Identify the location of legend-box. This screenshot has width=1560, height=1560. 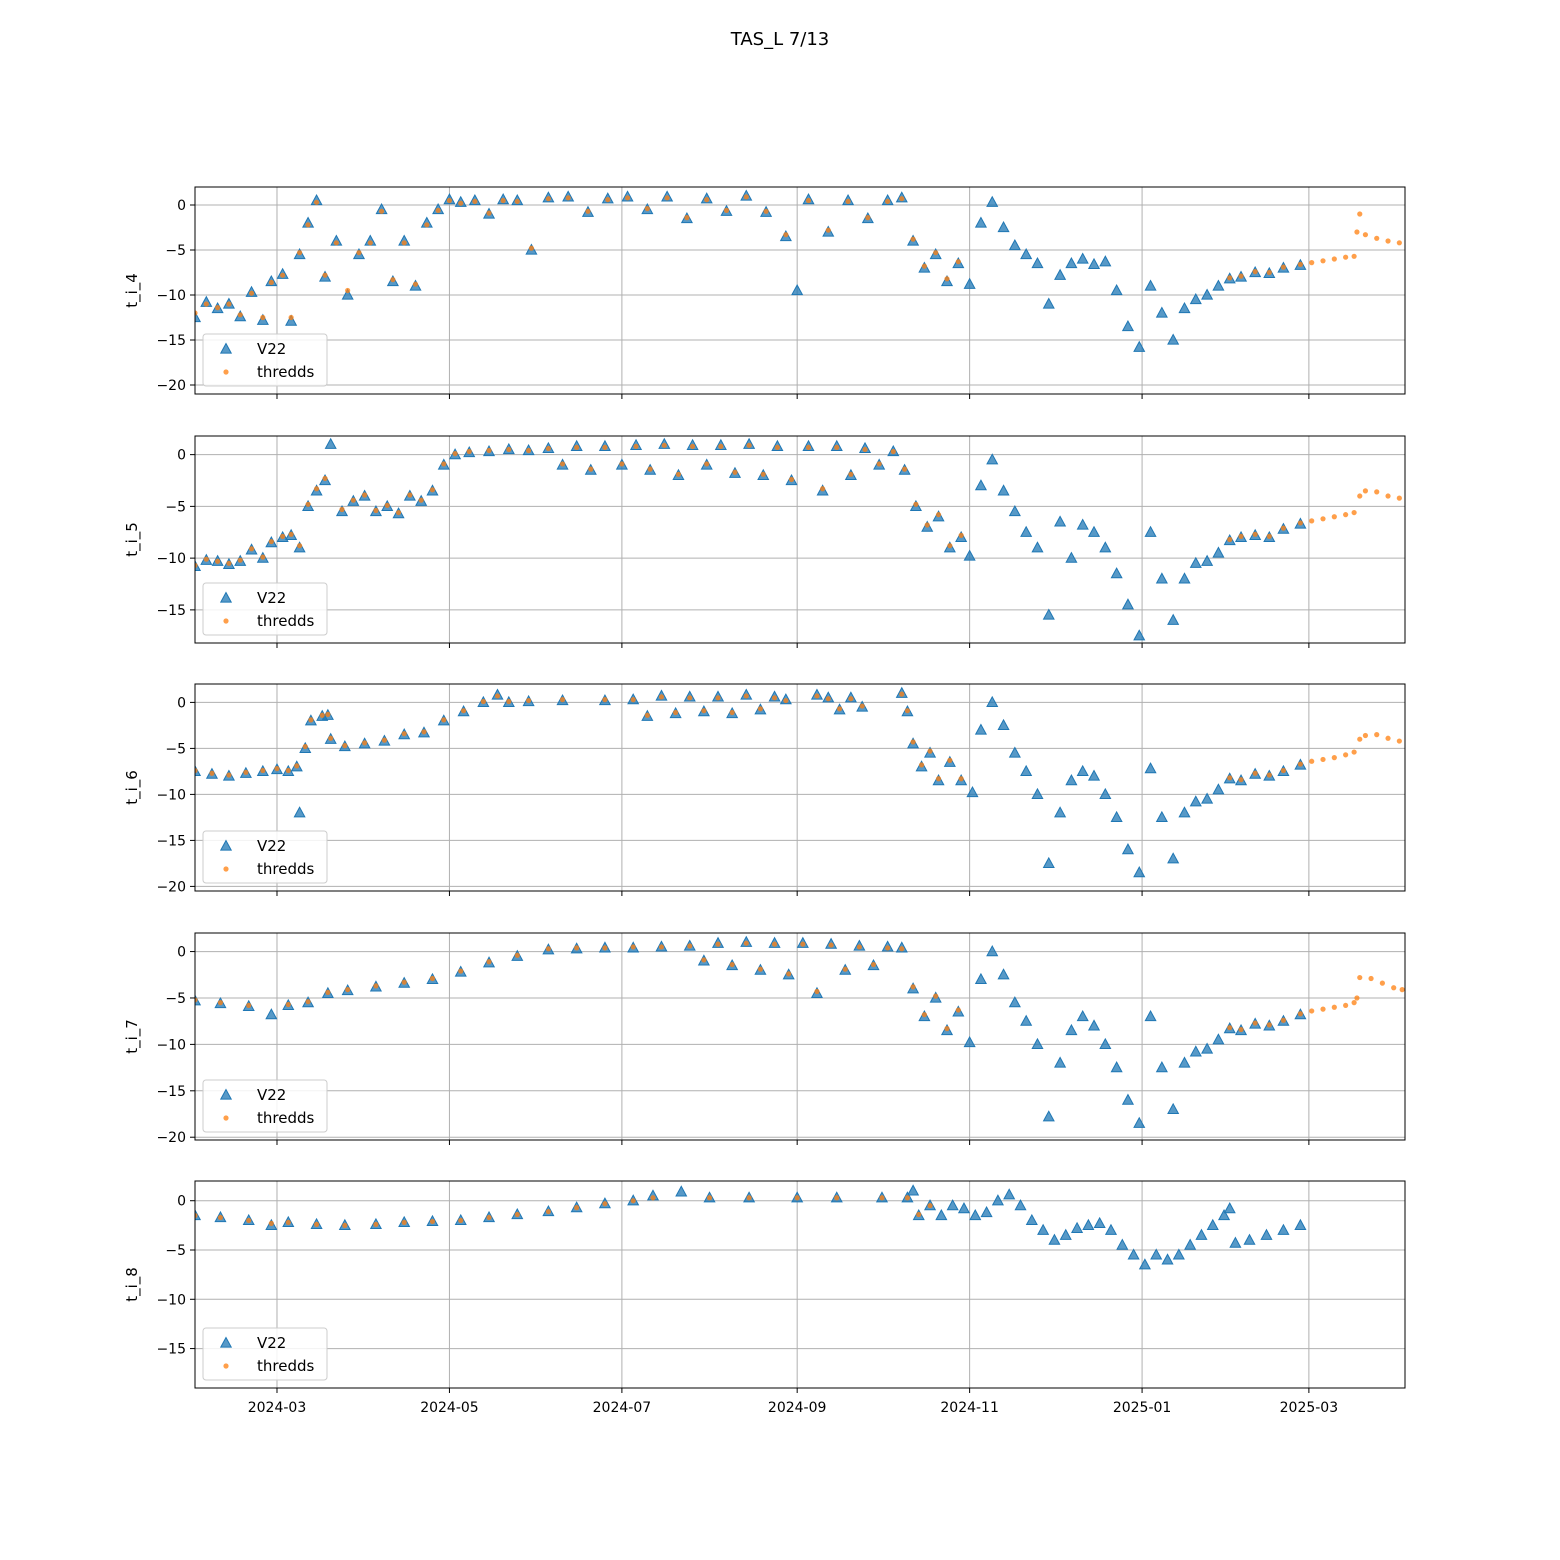
(265, 1106).